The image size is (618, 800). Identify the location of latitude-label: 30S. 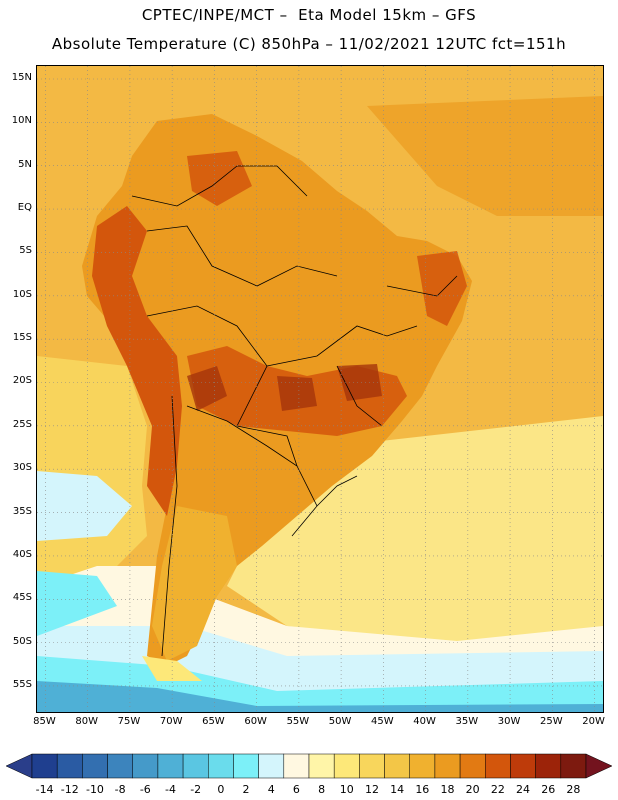
(22, 468).